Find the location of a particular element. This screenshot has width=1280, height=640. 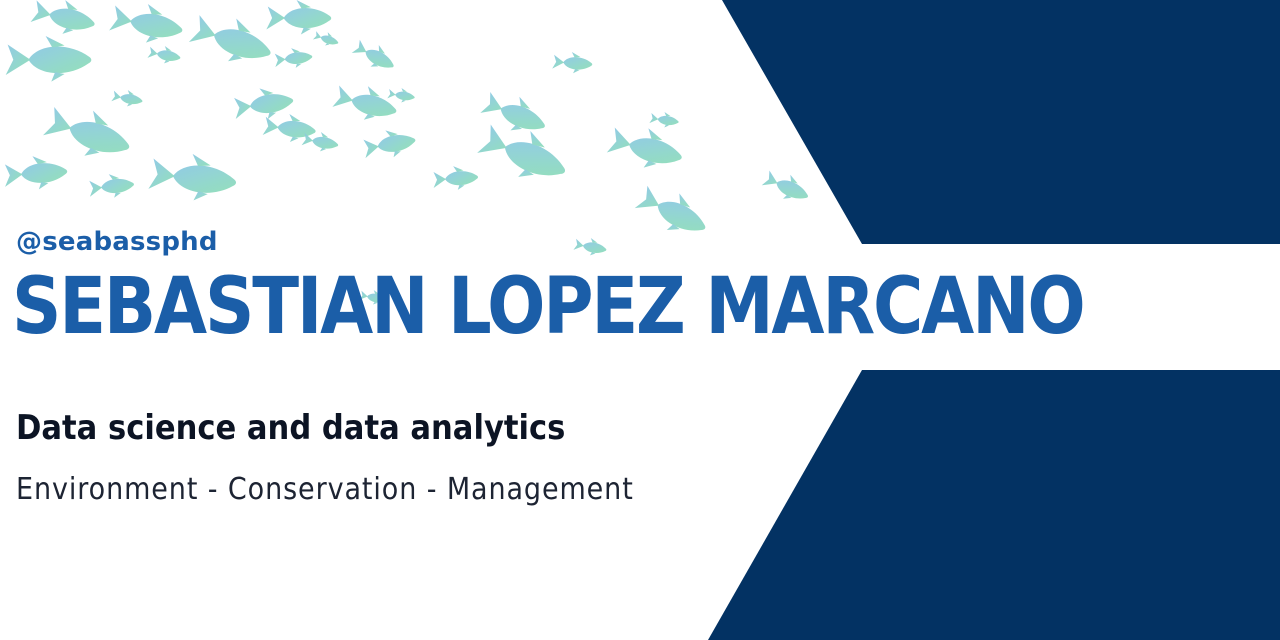

page-title: SEBASTIAN LOPEZ MARCANO is located at coordinates (549, 307).